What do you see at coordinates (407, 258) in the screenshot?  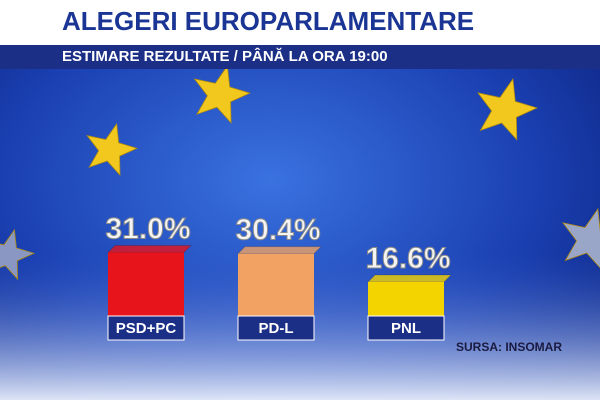 I see `value-label: 16.6%` at bounding box center [407, 258].